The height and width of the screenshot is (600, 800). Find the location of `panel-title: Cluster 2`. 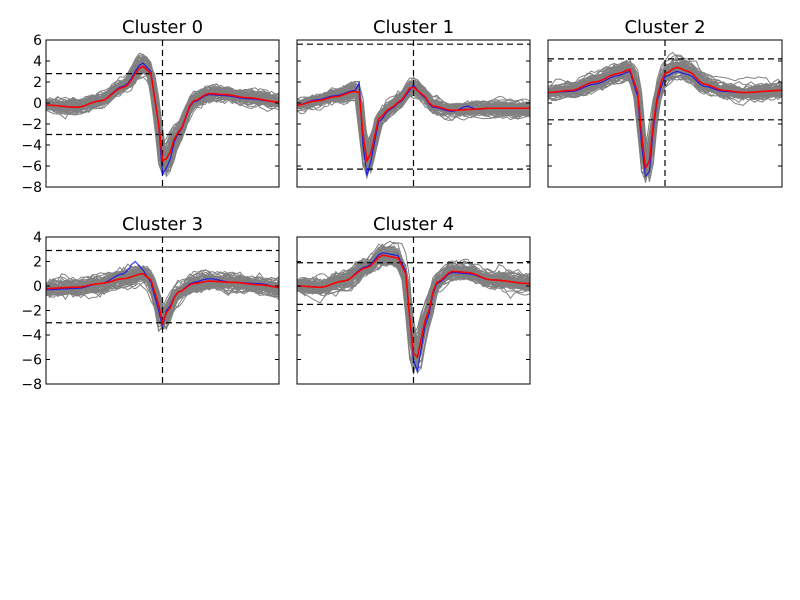

panel-title: Cluster 2 is located at coordinates (664, 27).